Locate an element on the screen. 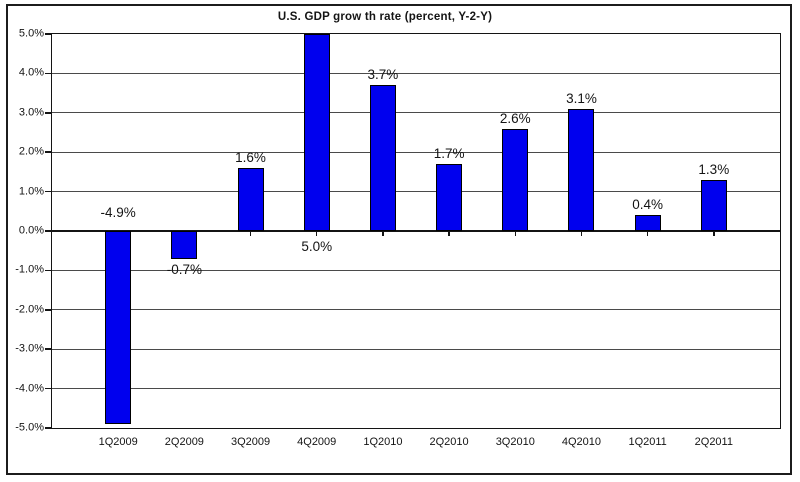 The width and height of the screenshot is (800, 482). x-axis-tick-label: 2Q2010 is located at coordinates (449, 442).